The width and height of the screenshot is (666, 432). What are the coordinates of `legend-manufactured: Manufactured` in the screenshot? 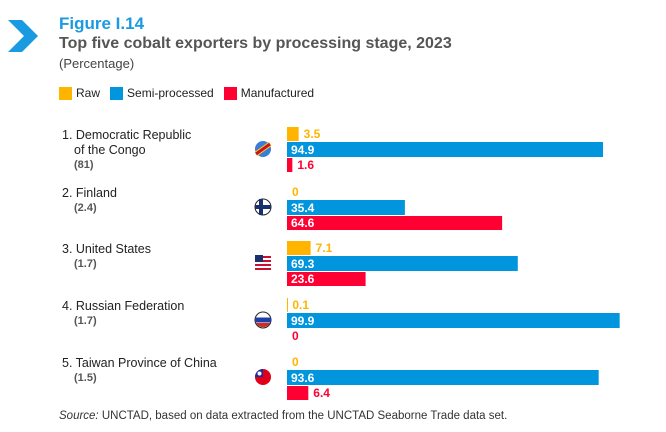 It's located at (269, 93).